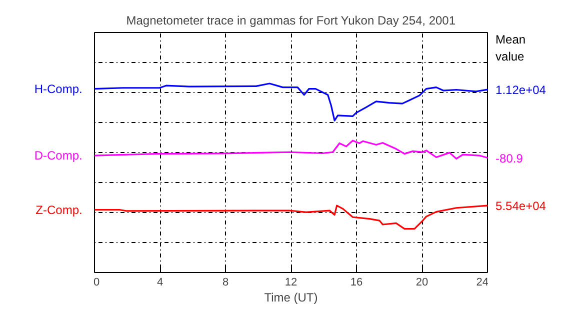 The image size is (576, 324). What do you see at coordinates (59, 209) in the screenshot?
I see `series-label: Z-Comp.` at bounding box center [59, 209].